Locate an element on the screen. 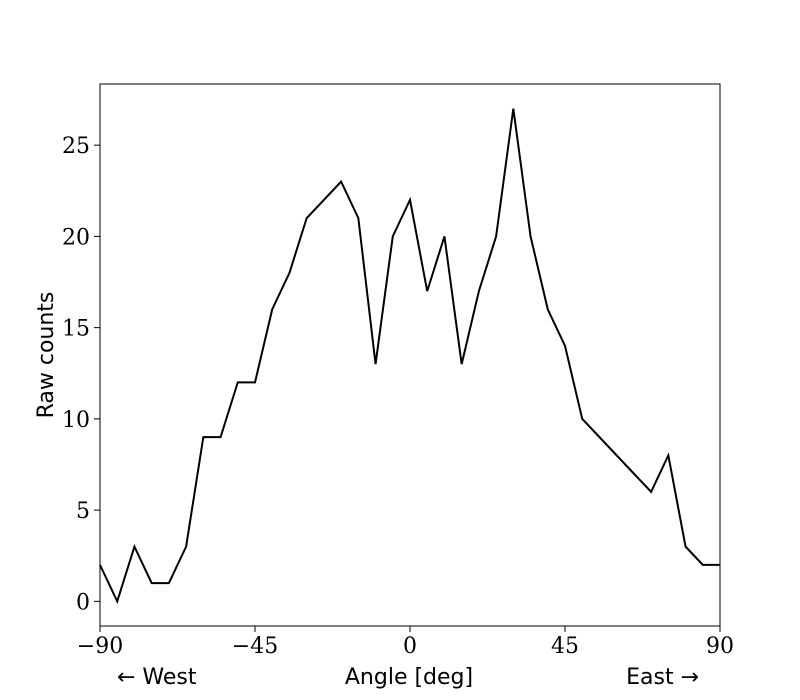  west-annotation: ← West is located at coordinates (157, 677).